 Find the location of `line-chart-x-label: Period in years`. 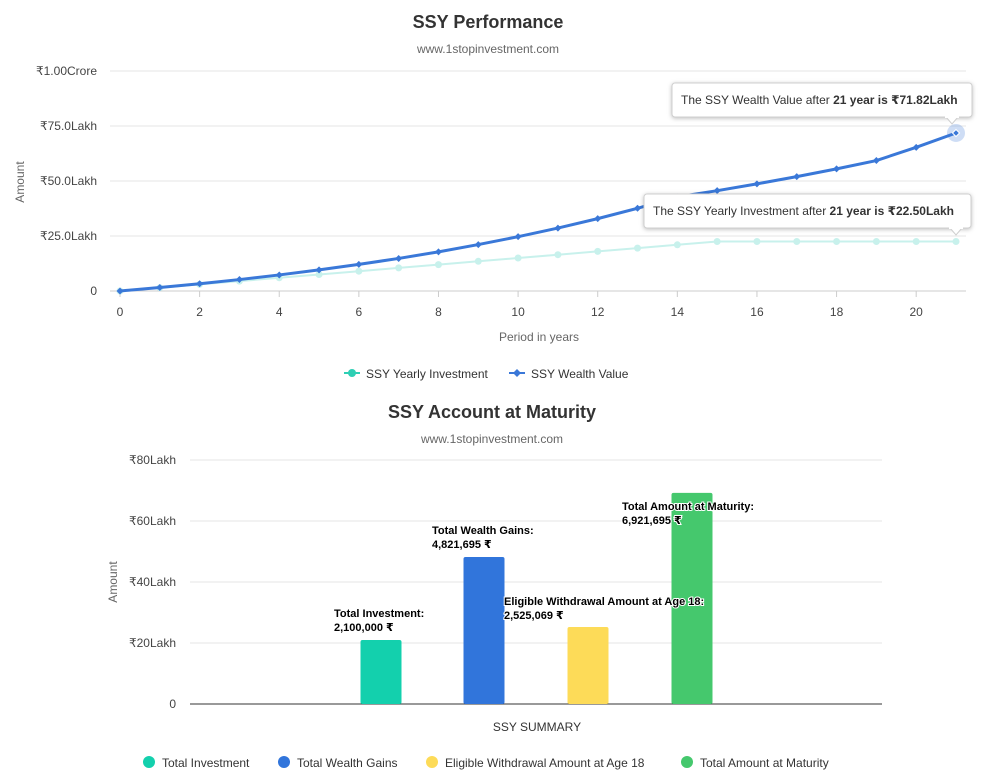

line-chart-x-label: Period in years is located at coordinates (539, 337).